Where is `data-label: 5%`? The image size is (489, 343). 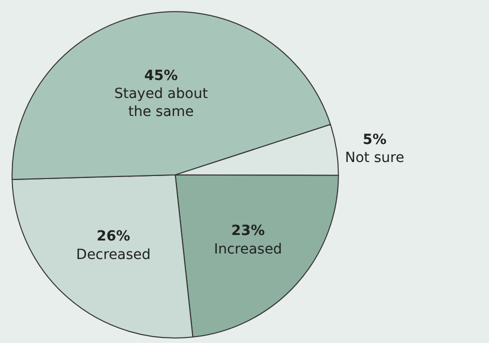 data-label: 5% is located at coordinates (374, 140).